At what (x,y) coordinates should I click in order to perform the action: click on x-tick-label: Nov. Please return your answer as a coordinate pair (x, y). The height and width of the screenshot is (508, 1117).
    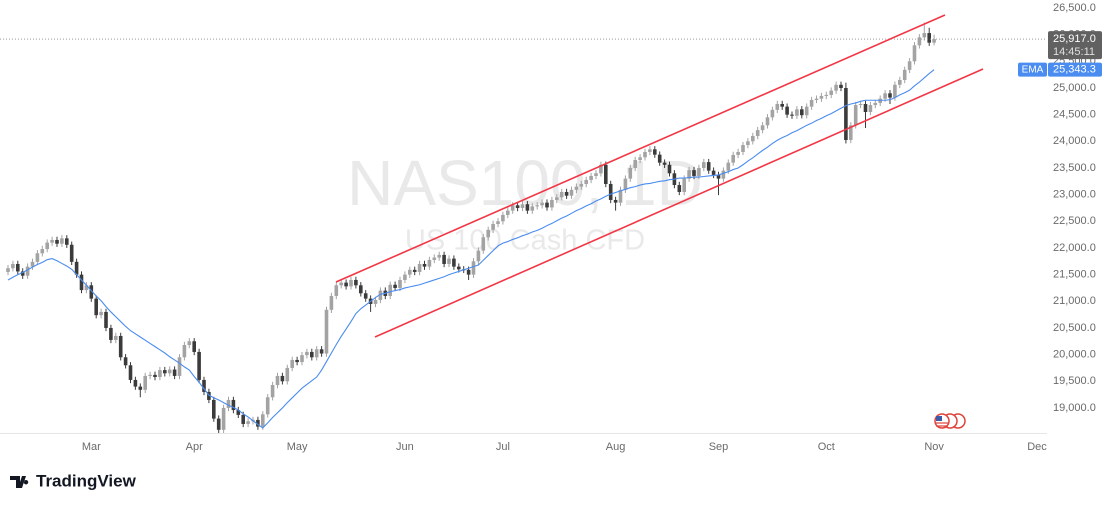
    Looking at the image, I should click on (934, 447).